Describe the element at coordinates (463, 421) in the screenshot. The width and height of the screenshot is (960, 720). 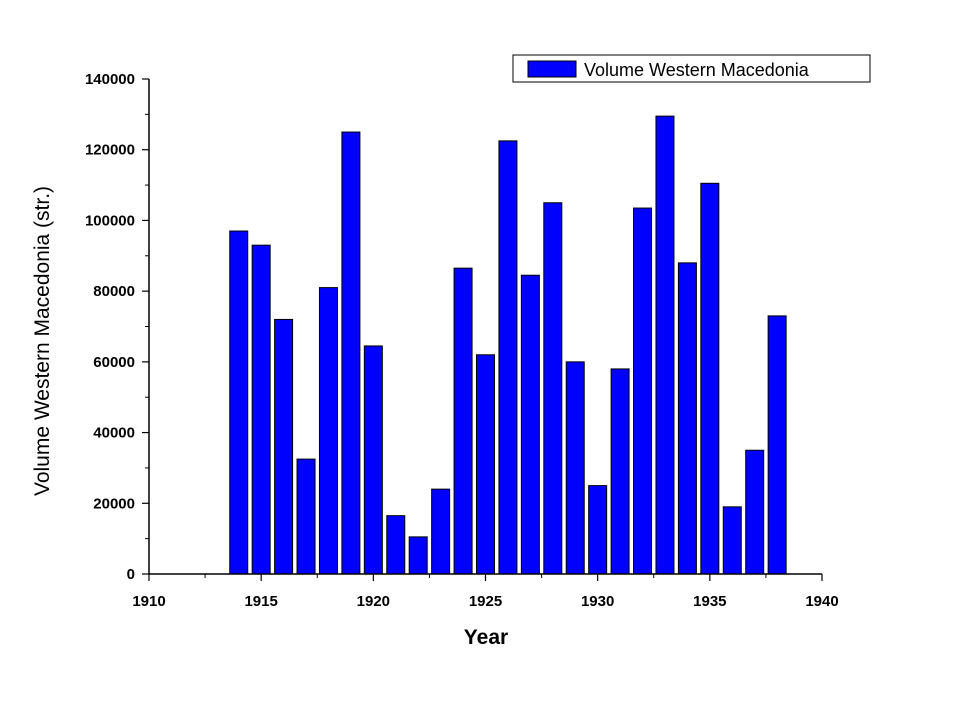
I see `bar-1924` at that location.